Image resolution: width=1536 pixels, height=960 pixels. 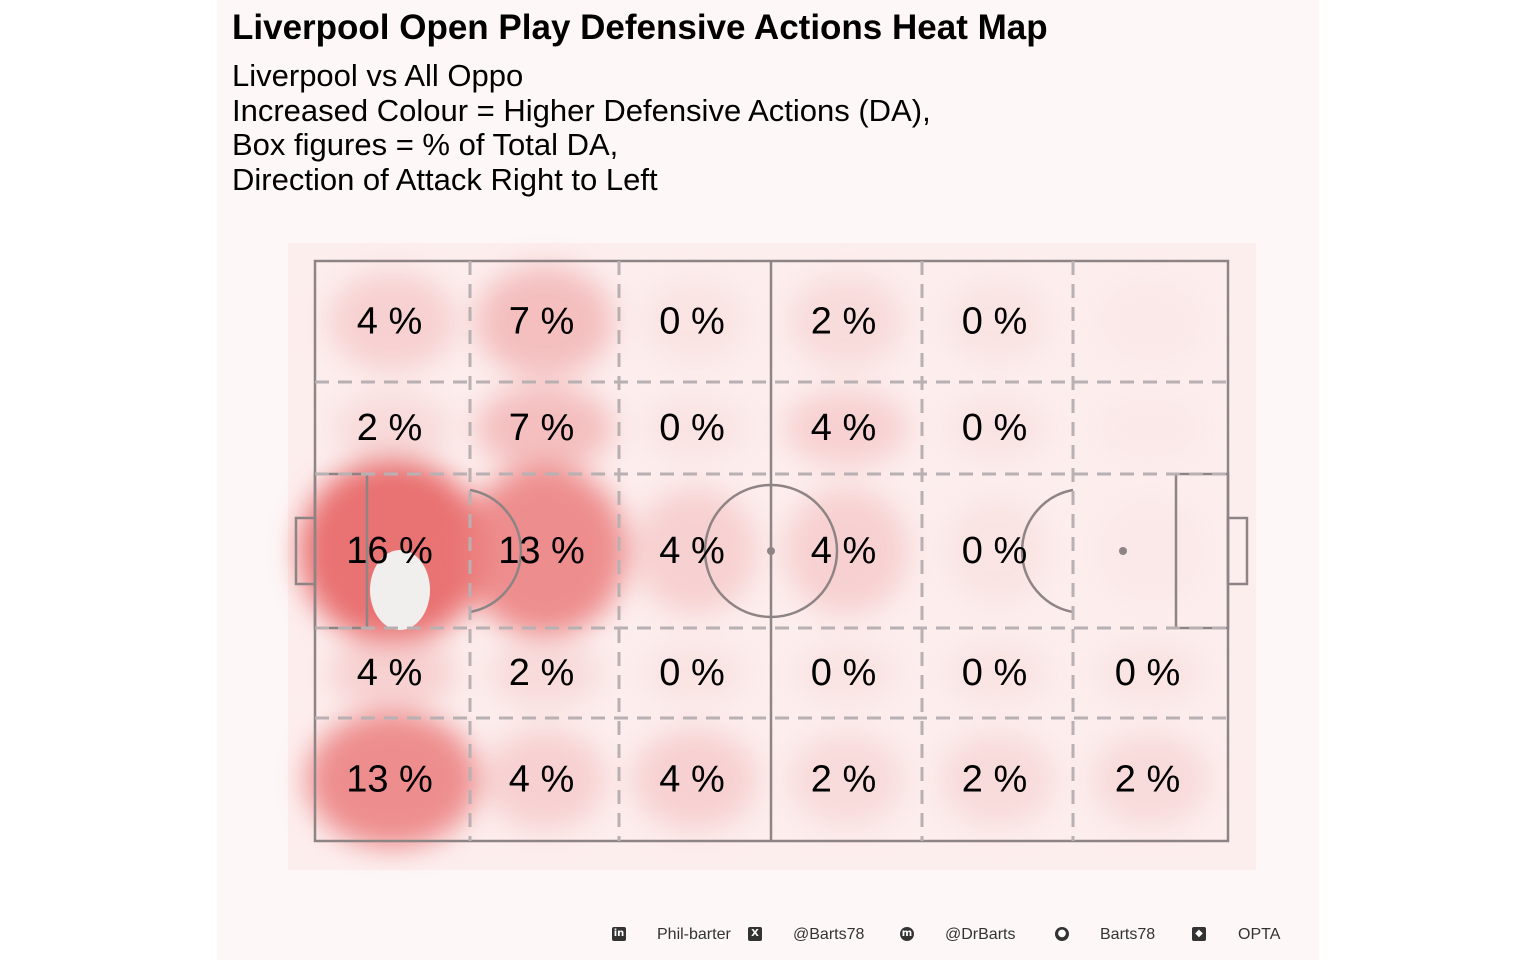 I want to click on centre-spot, so click(x=771, y=551).